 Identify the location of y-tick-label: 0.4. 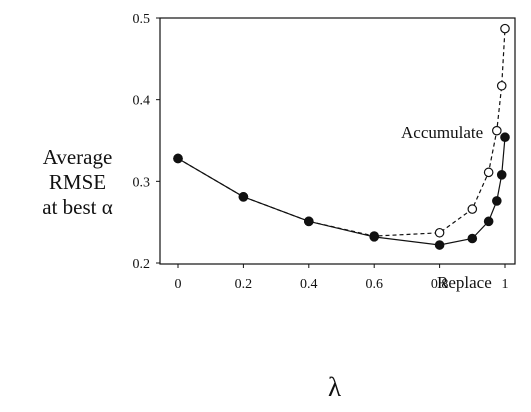
(142, 101).